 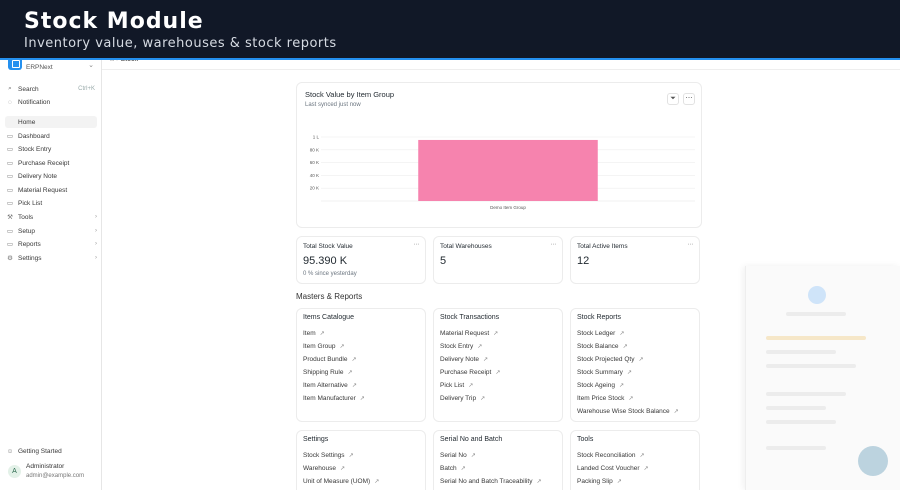 What do you see at coordinates (491, 481) in the screenshot?
I see `module-link: Serial No and Batch Traceability ↗` at bounding box center [491, 481].